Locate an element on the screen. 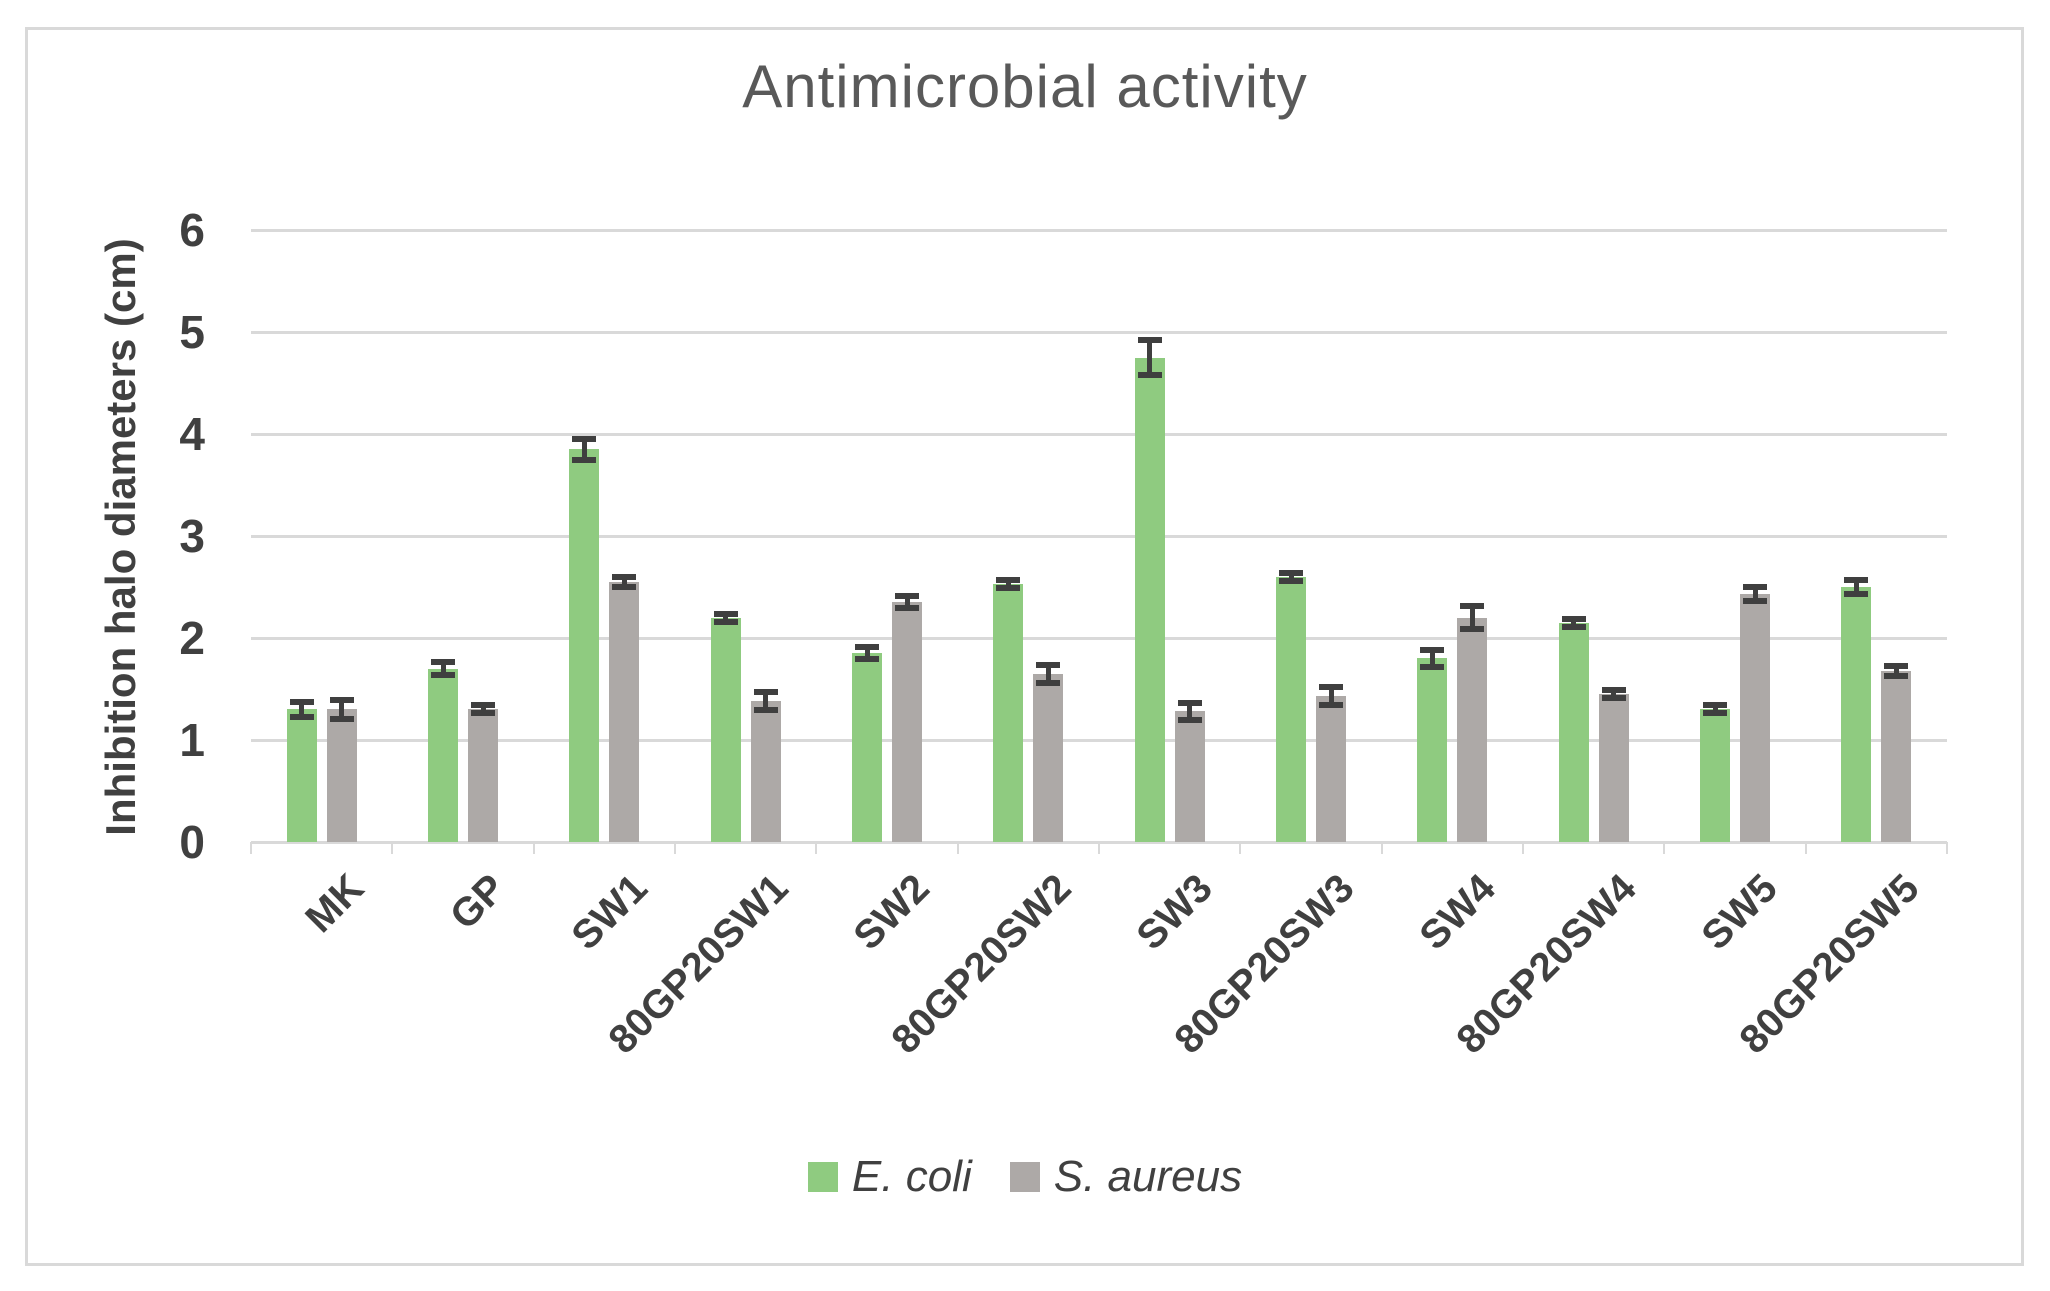 The image size is (2050, 1291). y-tick-label-1: 1 is located at coordinates (192, 740).